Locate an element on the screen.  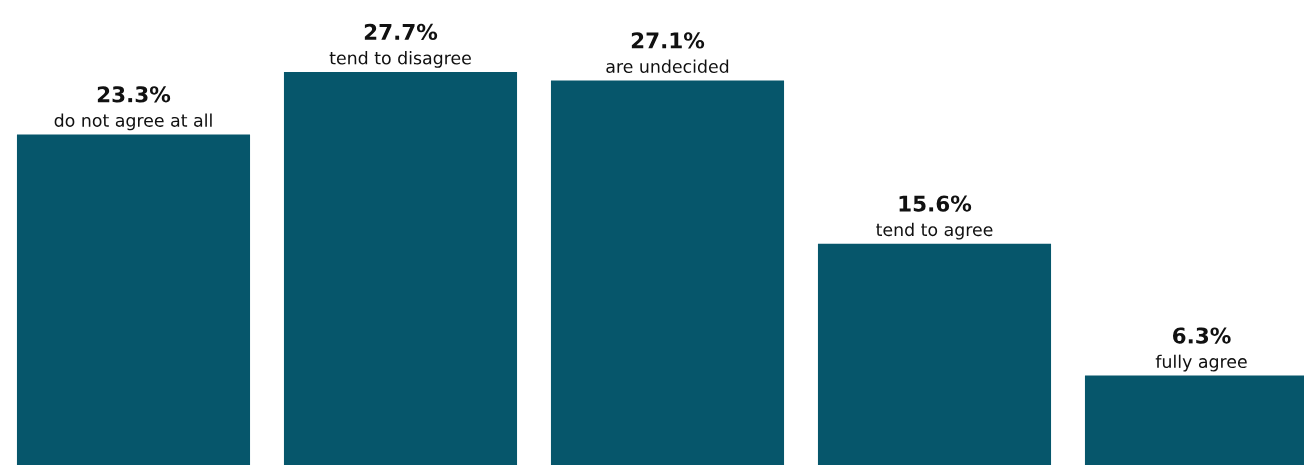
x-tick-label: tend to agree is located at coordinates (934, 231).